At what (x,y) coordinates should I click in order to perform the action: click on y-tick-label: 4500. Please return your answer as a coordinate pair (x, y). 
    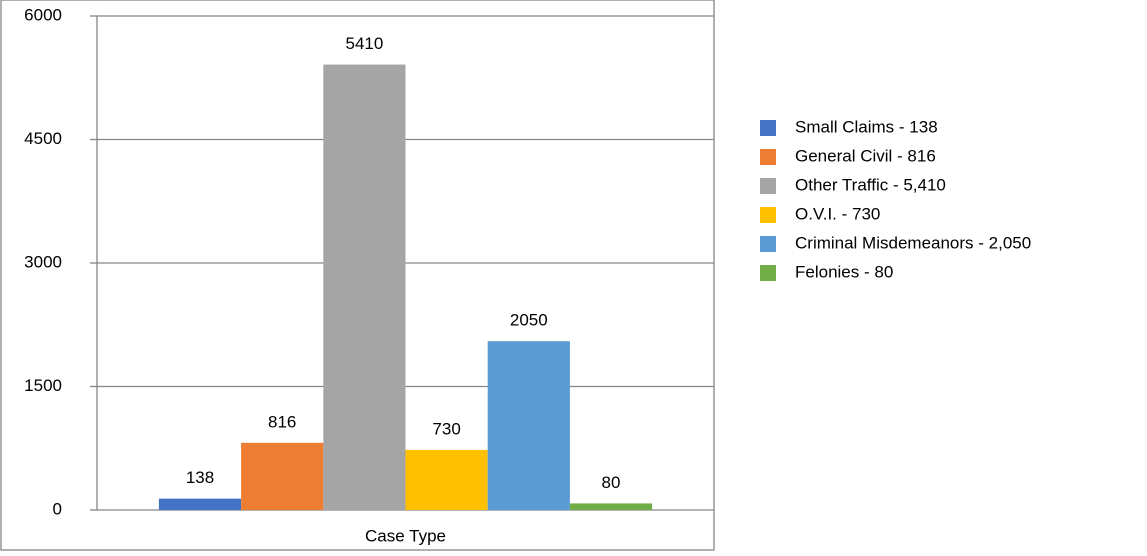
    Looking at the image, I should click on (43, 138).